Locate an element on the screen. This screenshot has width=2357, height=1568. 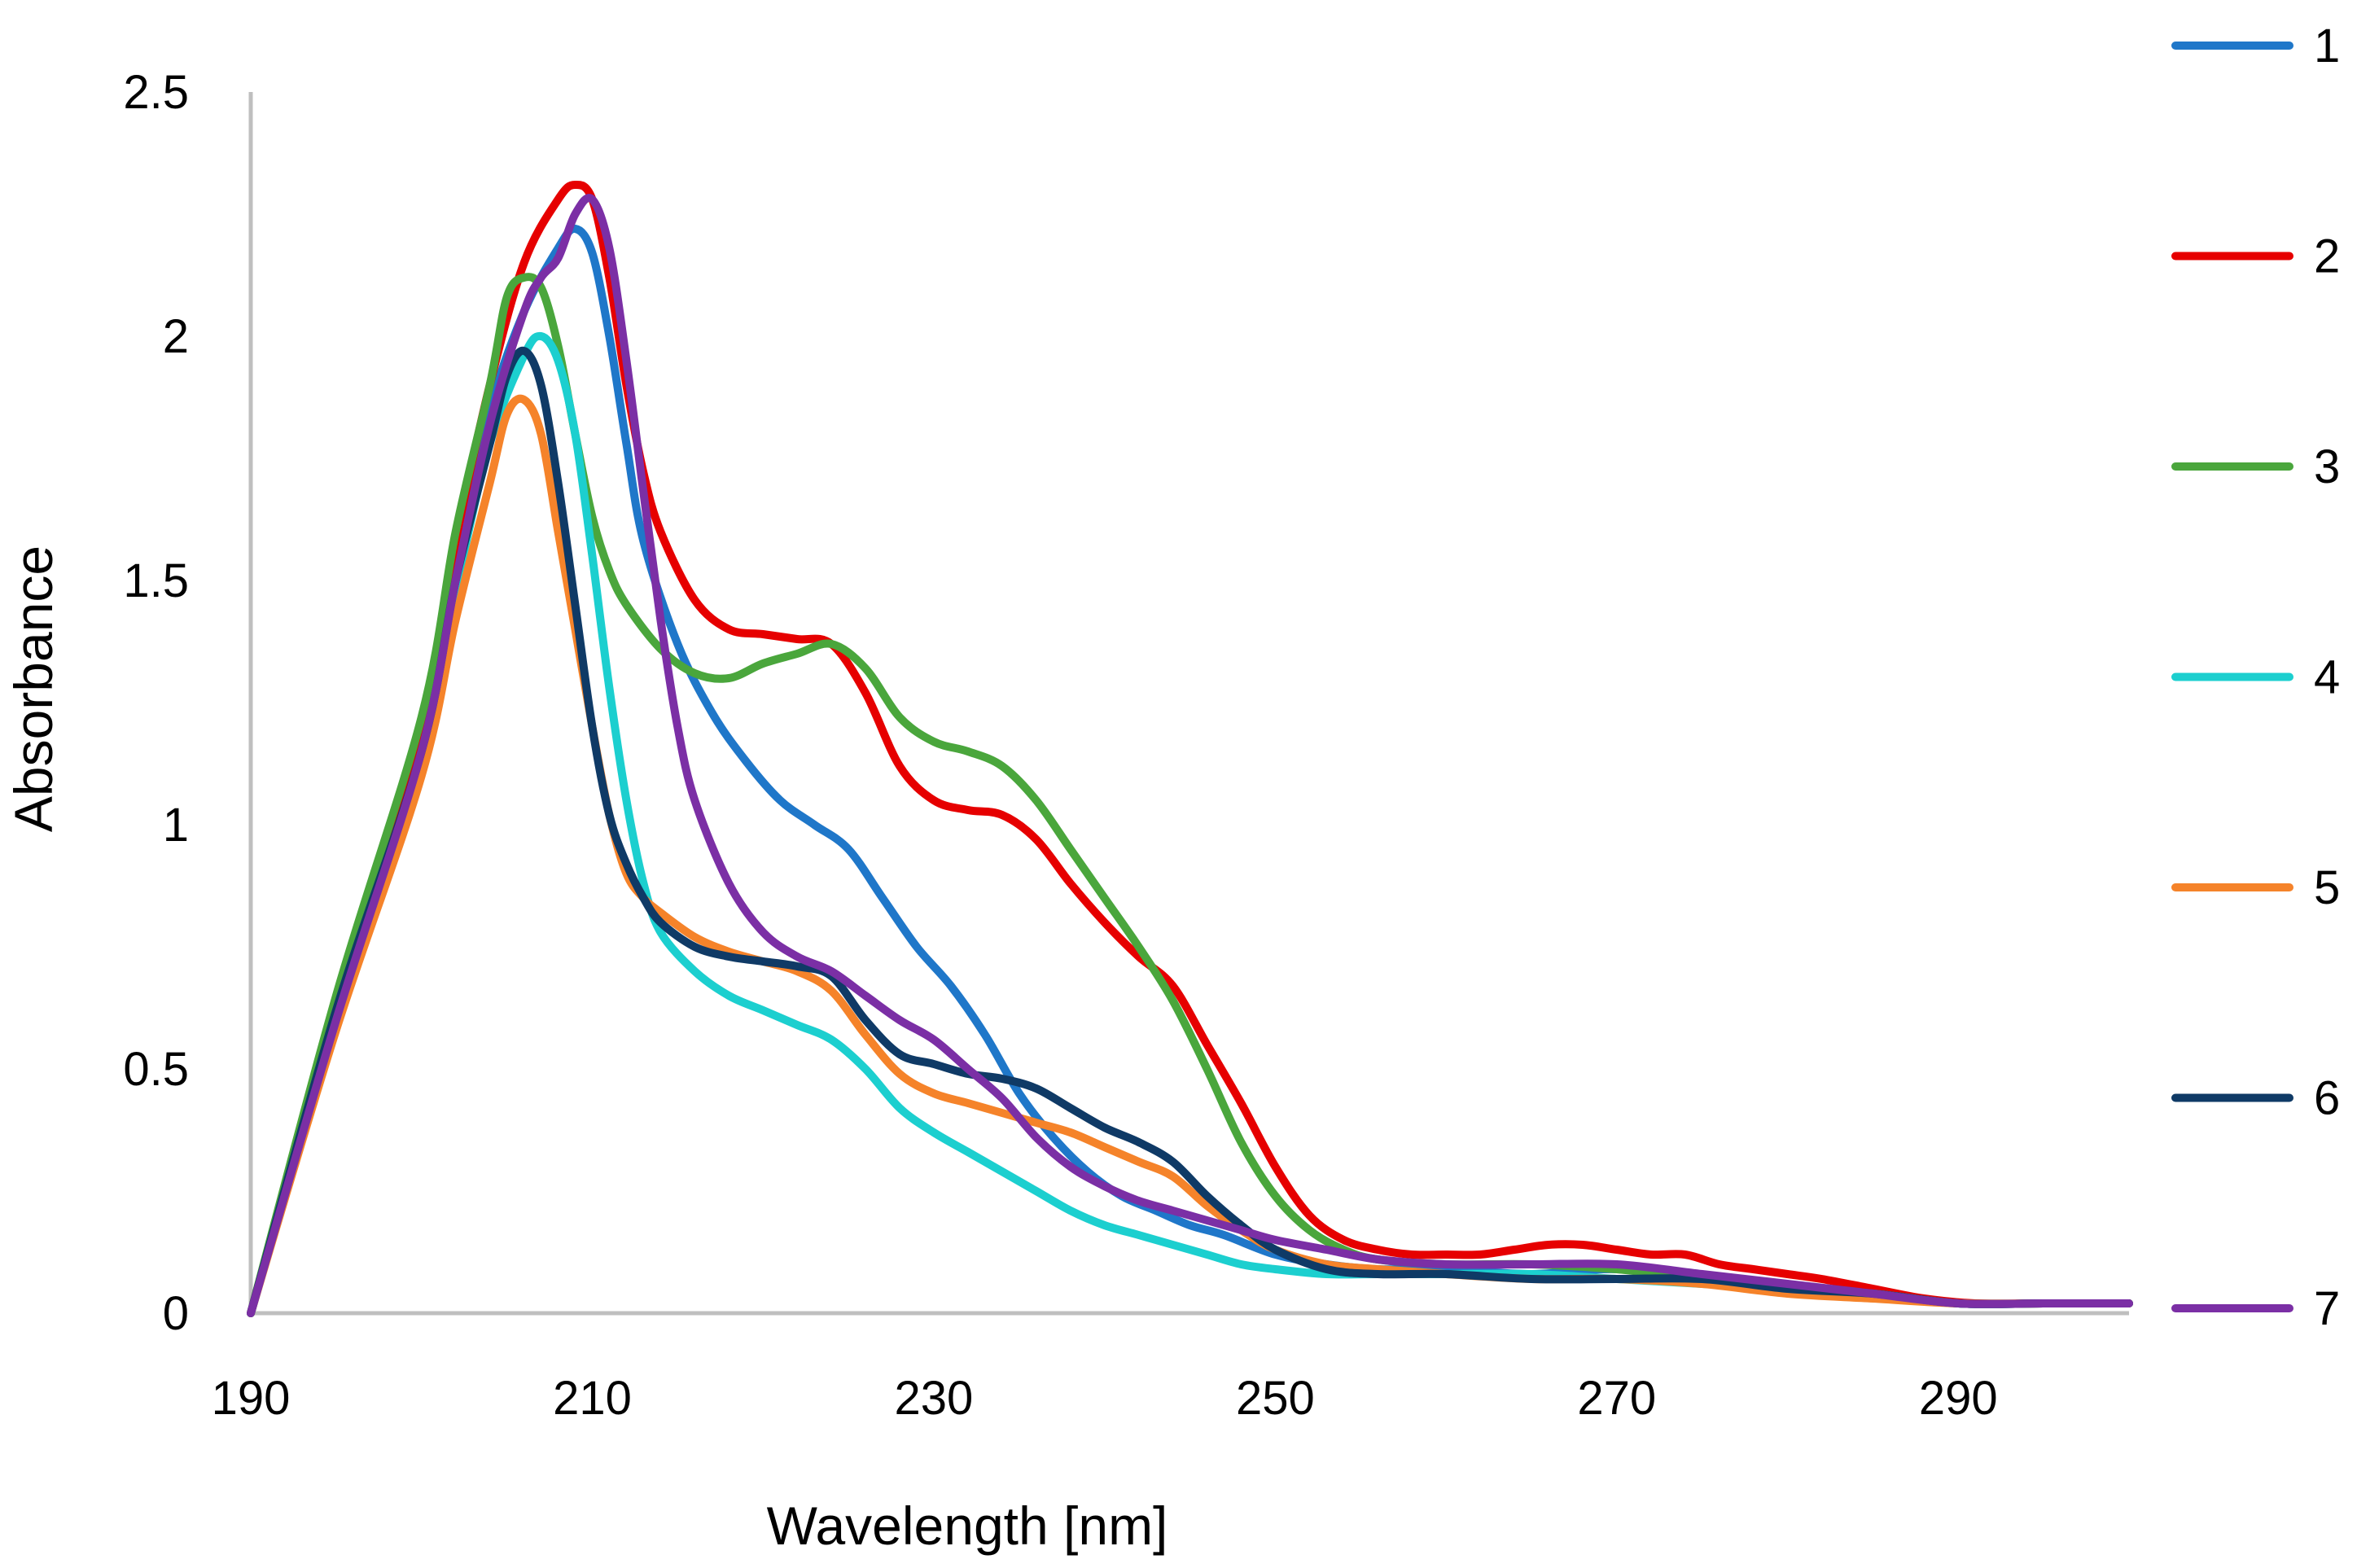
x-tick-label: 290 is located at coordinates (1959, 1398).